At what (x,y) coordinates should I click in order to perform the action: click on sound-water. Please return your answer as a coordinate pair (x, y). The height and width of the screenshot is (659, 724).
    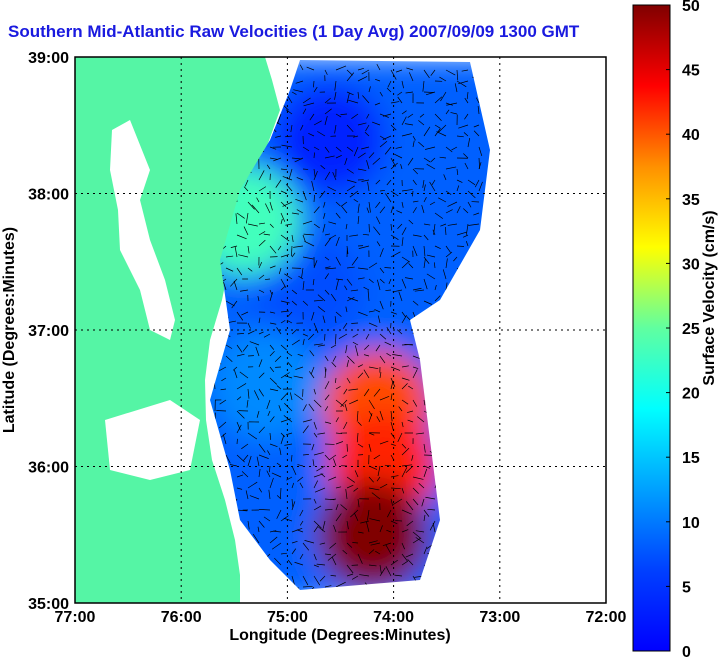
    Looking at the image, I should click on (152, 440).